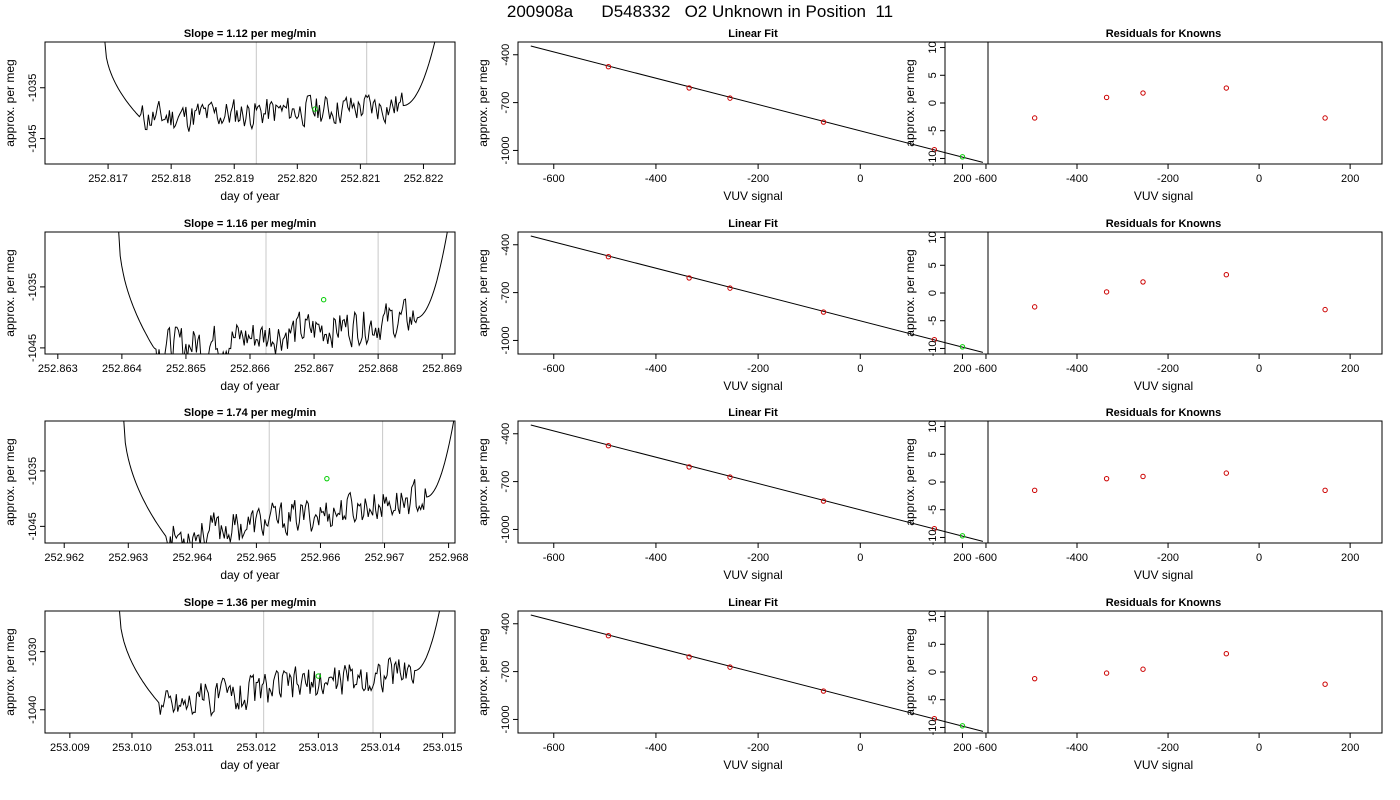 The image size is (1400, 800). Describe the element at coordinates (192, 558) in the screenshot. I see `x-tick-label: 252.964` at that location.